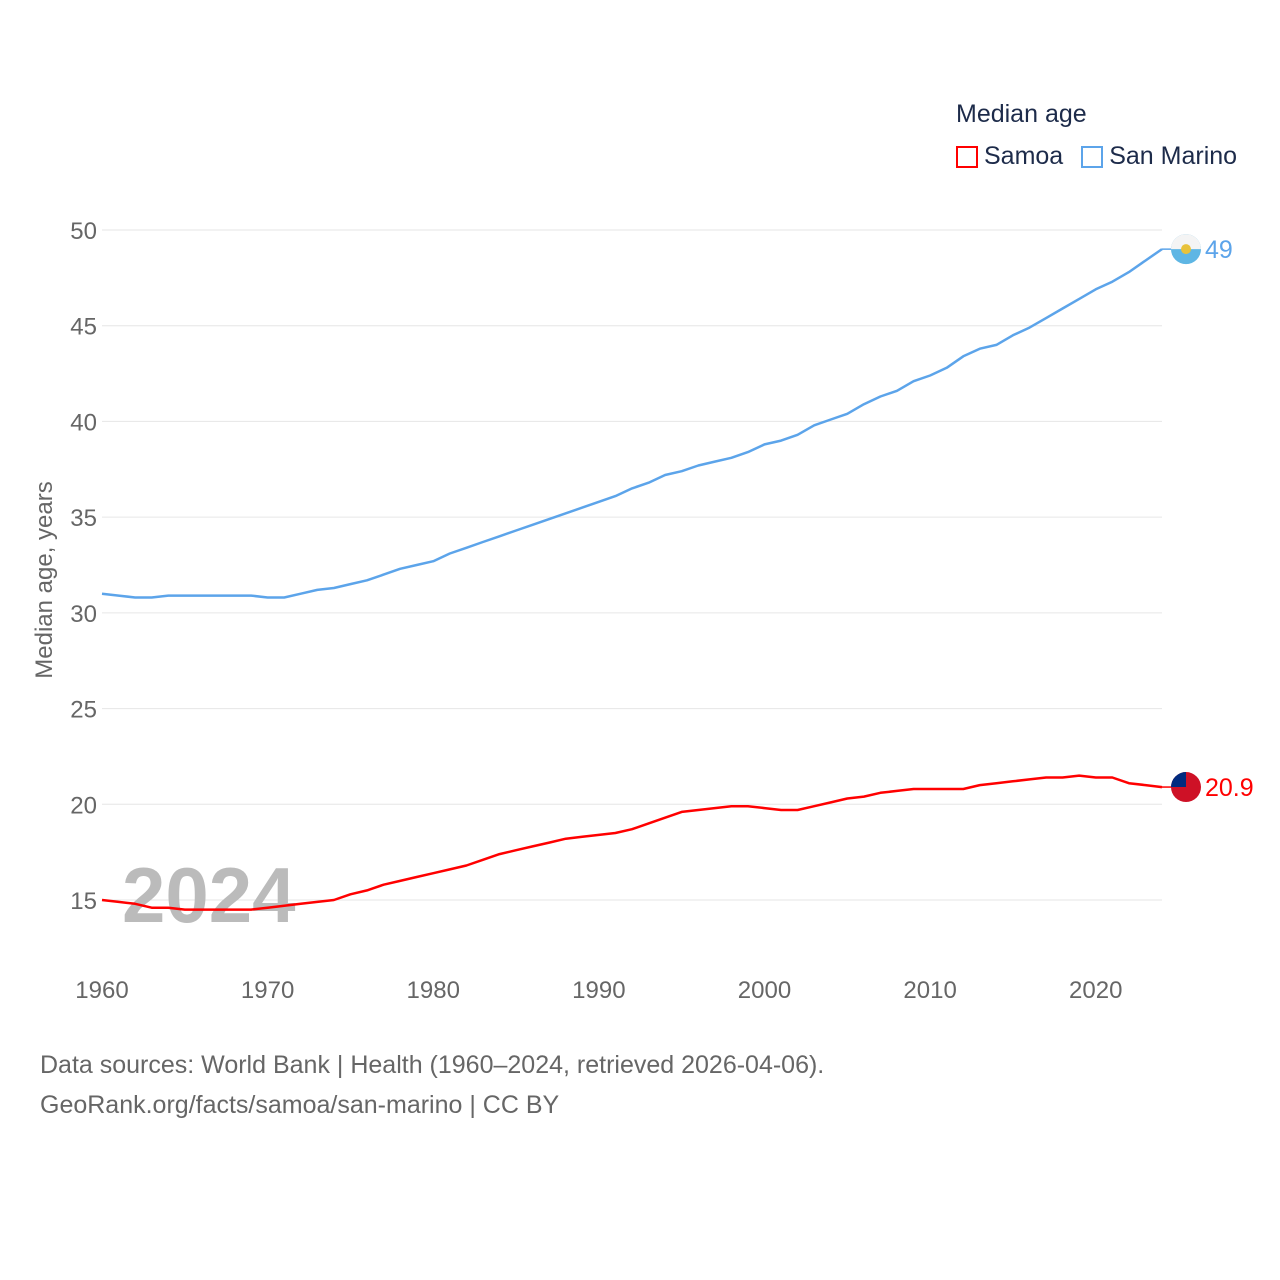  What do you see at coordinates (929, 990) in the screenshot?
I see `x-tick-label: 2010` at bounding box center [929, 990].